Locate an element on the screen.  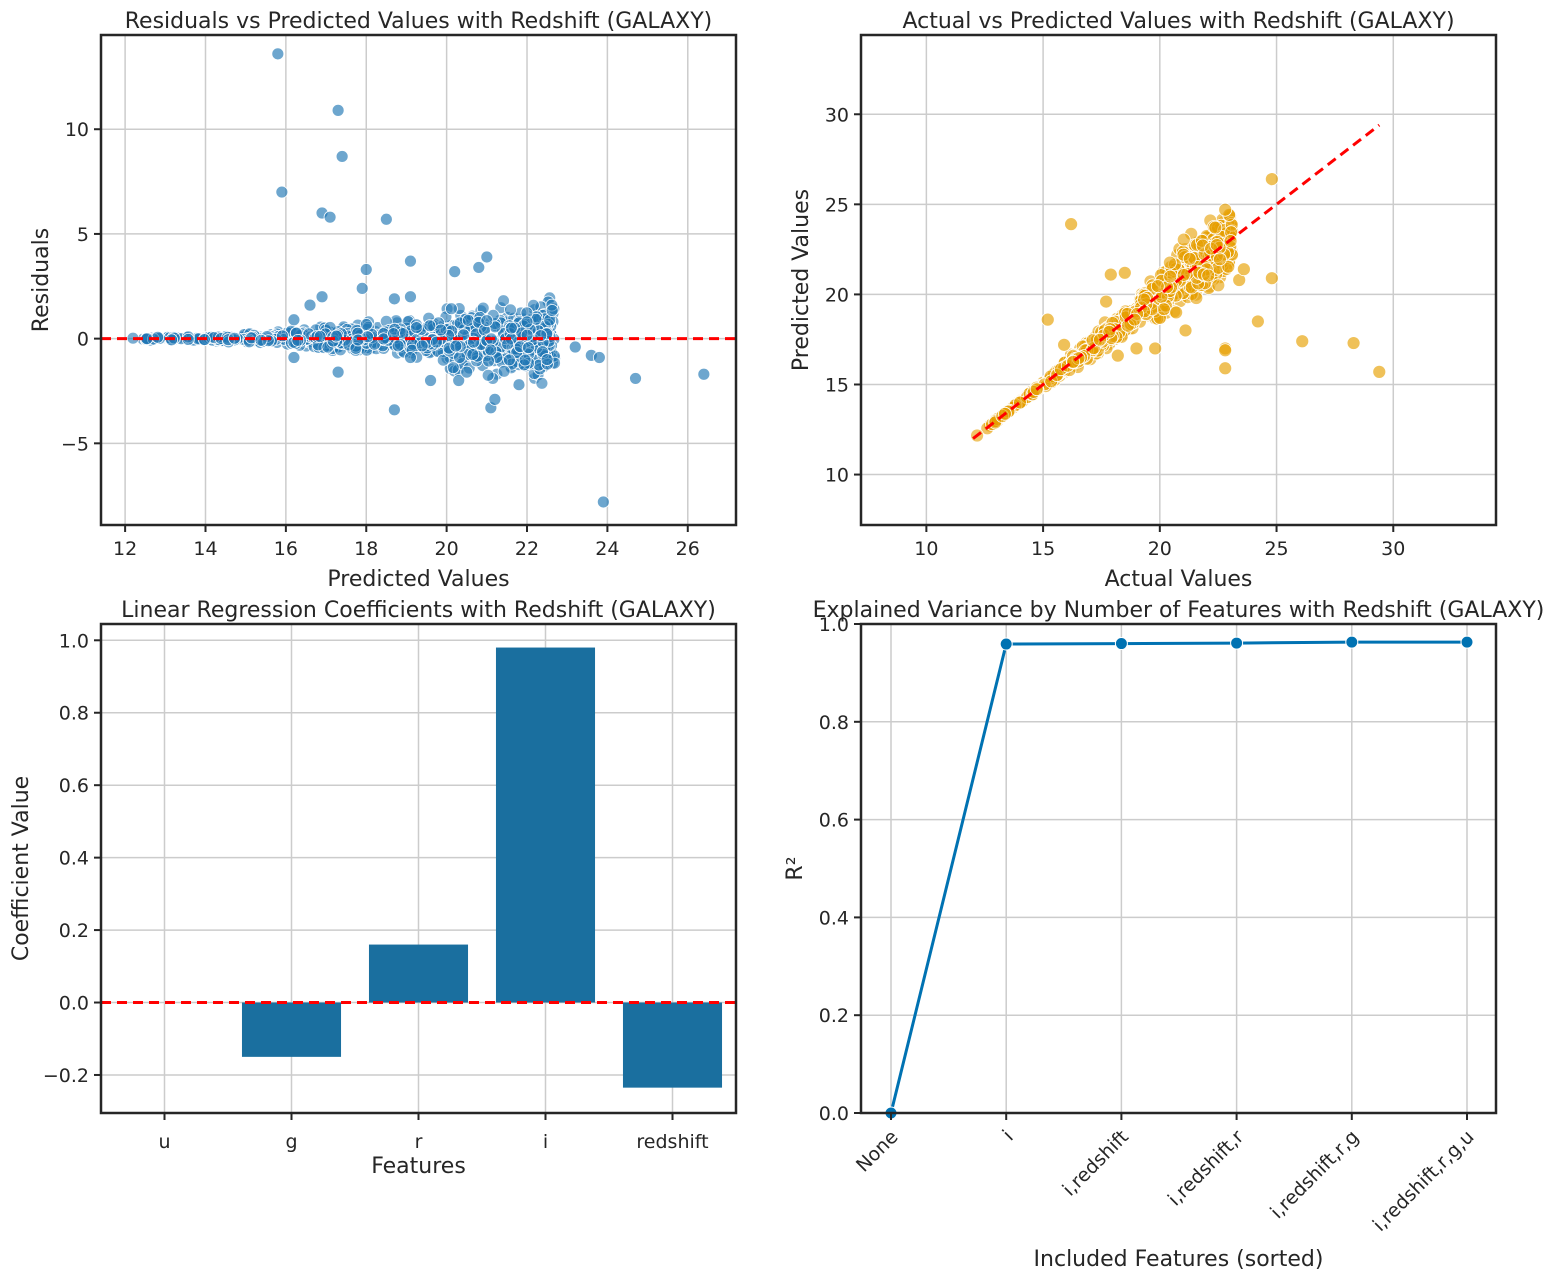
x-tick-label: 15 is located at coordinates (1043, 549).